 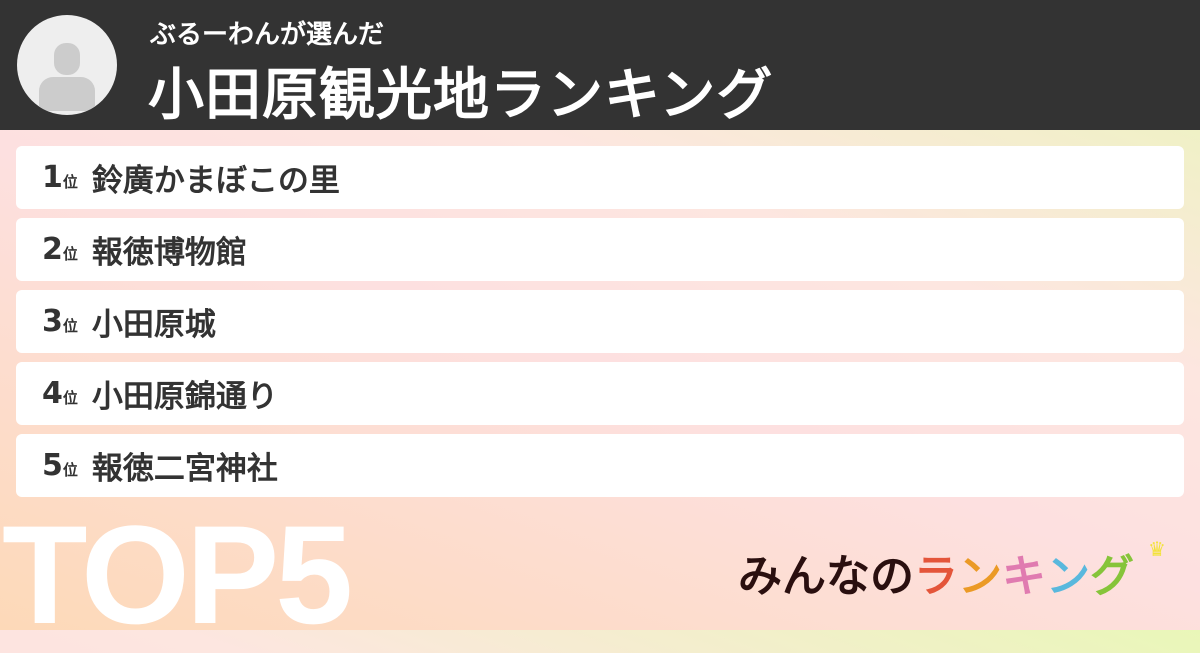 What do you see at coordinates (215, 181) in the screenshot?
I see `item-name: 鈴廣かまぼこの里` at bounding box center [215, 181].